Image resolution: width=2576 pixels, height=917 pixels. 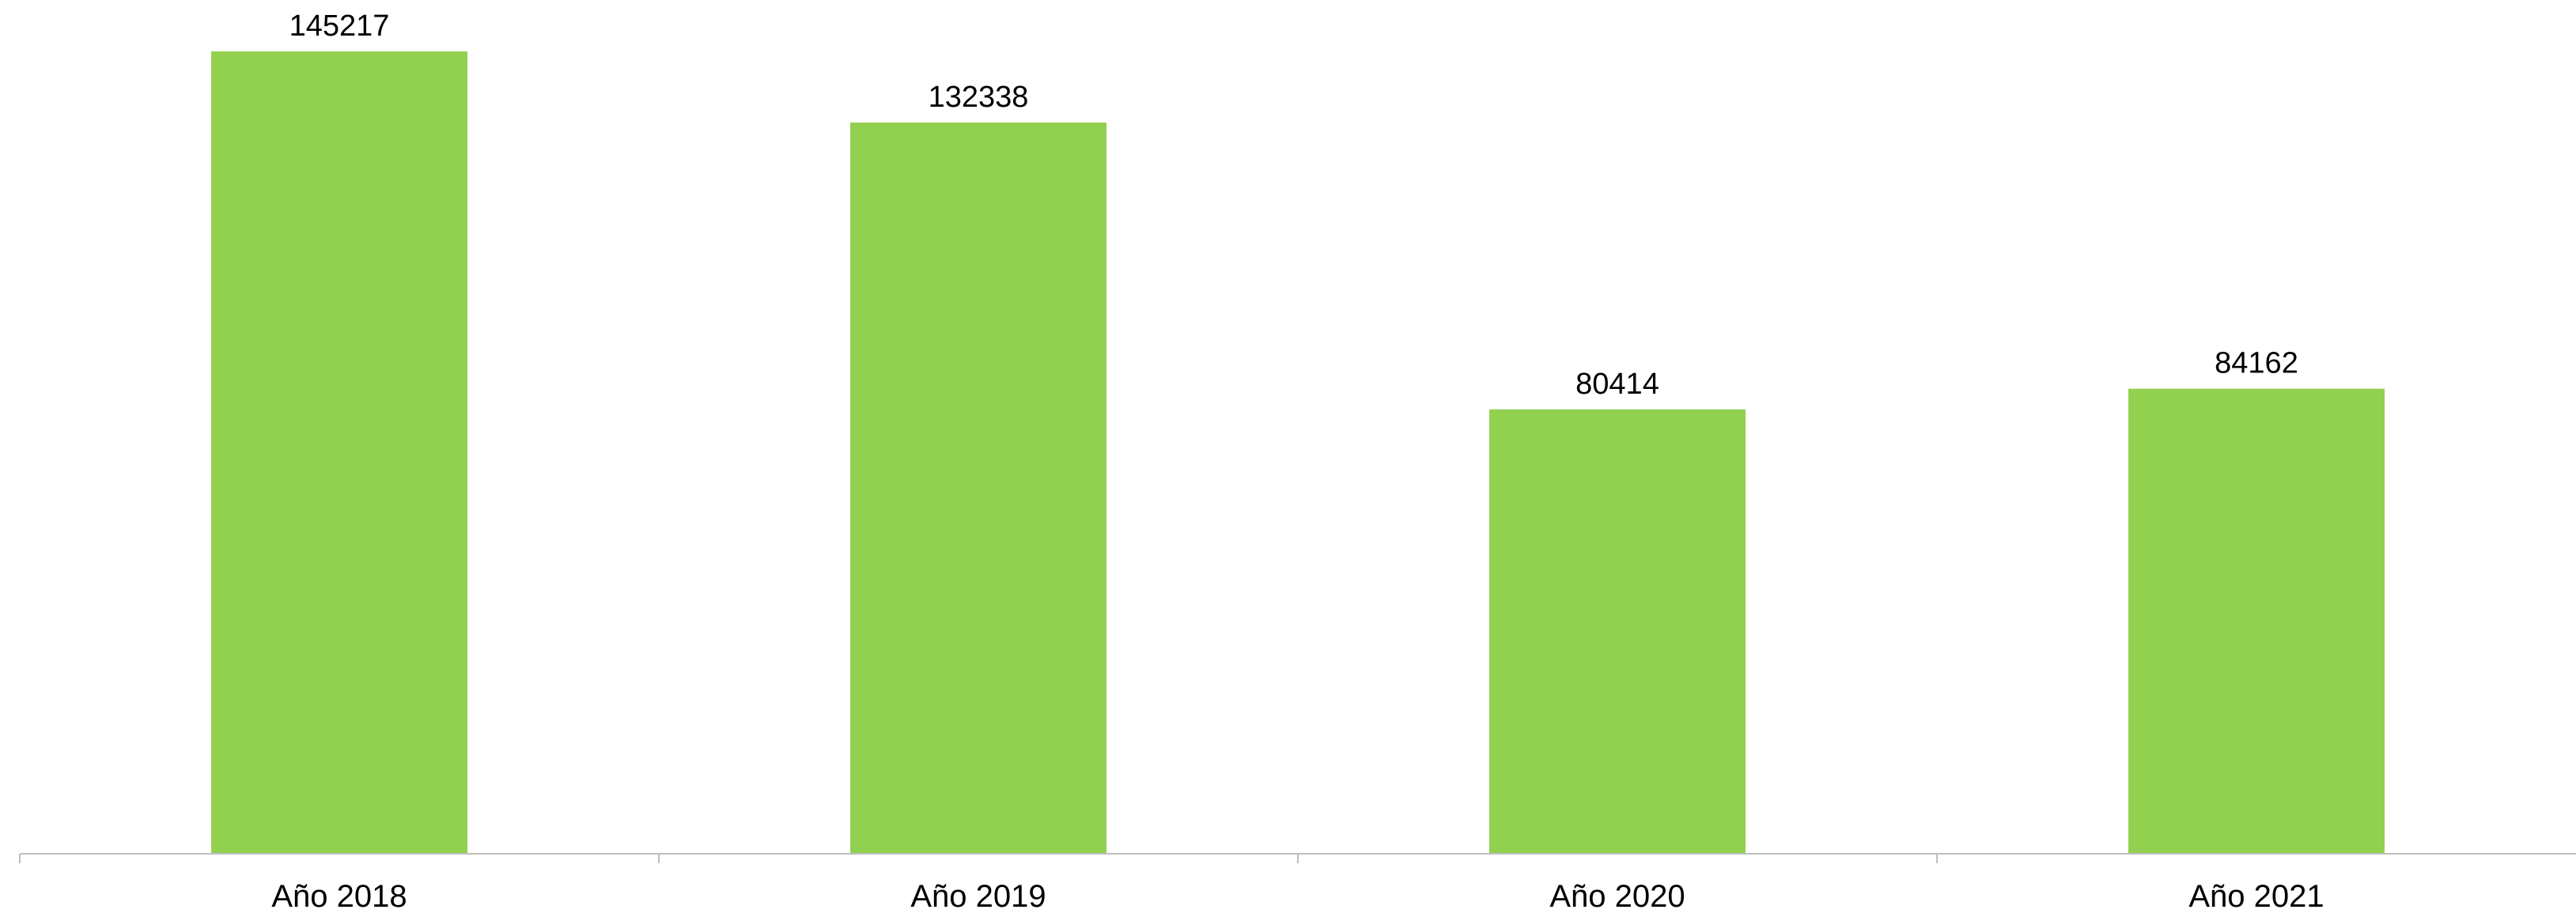 I want to click on x-axis, so click(x=1297, y=858).